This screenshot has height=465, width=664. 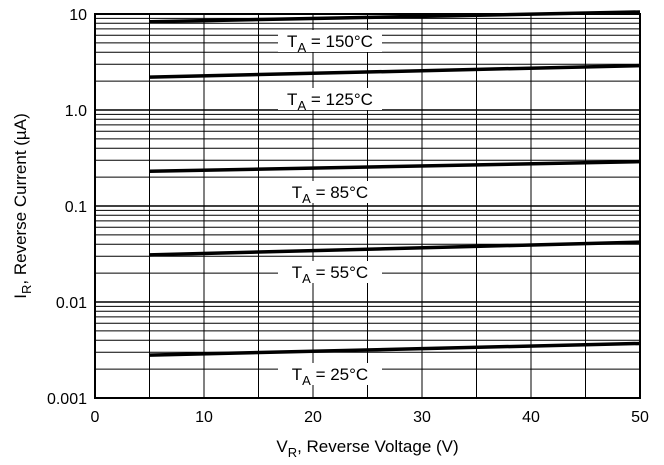 I want to click on curve-annotation: TA = 125°C, so click(x=330, y=101).